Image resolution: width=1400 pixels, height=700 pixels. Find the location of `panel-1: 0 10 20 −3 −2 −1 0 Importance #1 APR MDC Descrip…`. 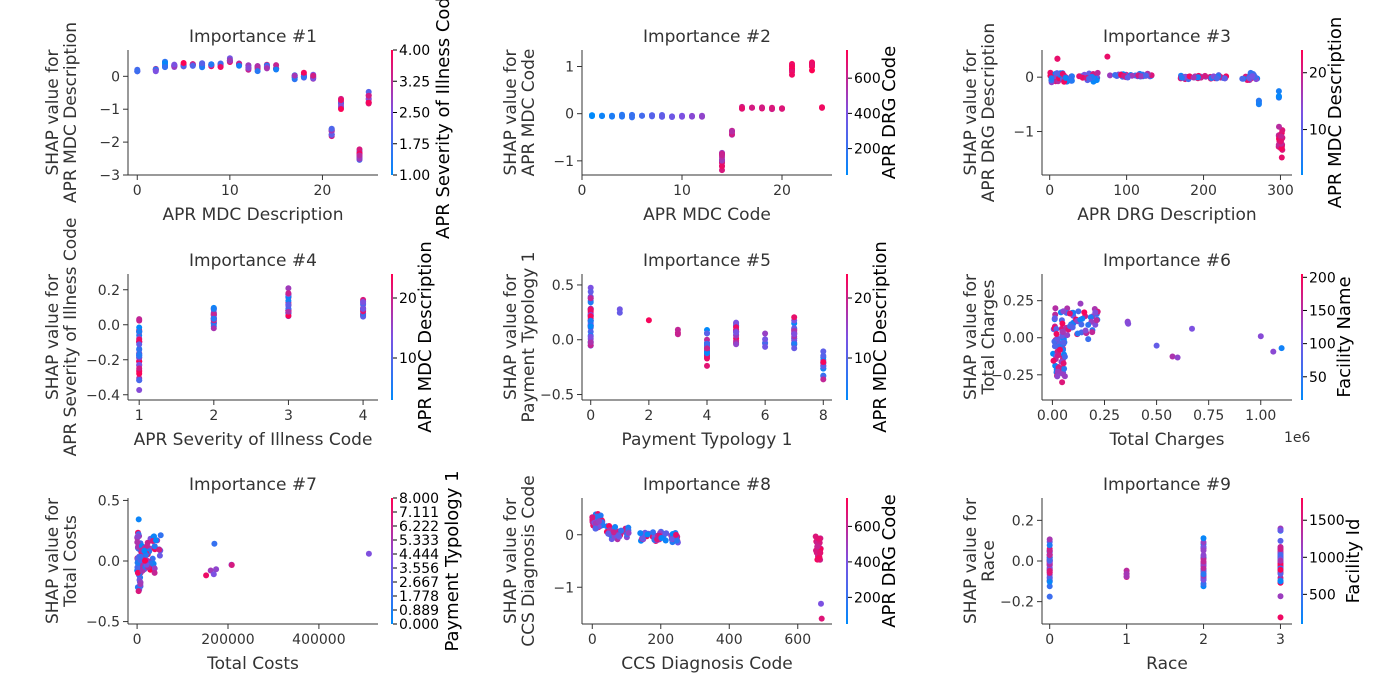

panel-1: 0 10 20 −3 −2 −1 0 Importance #1 APR MDC Descrip… is located at coordinates (248, 119).